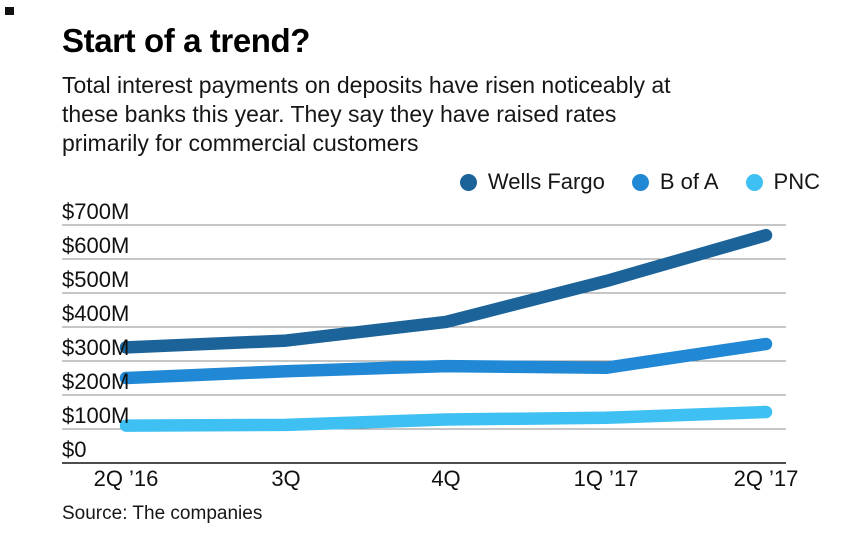 This screenshot has width=844, height=550. I want to click on legend-label: PNC, so click(796, 181).